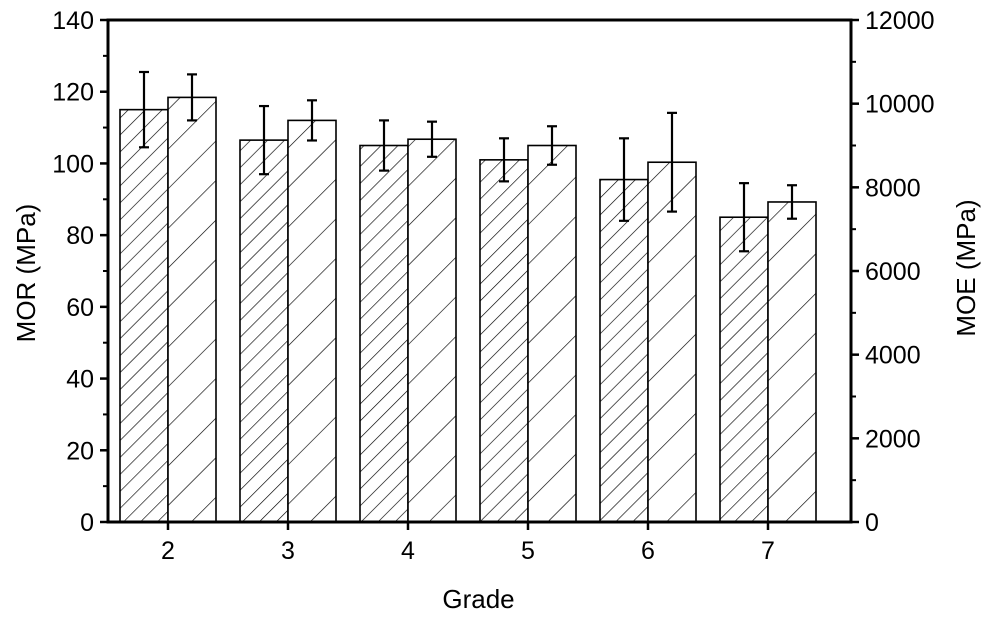 Image resolution: width=994 pixels, height=617 pixels. Describe the element at coordinates (26, 273) in the screenshot. I see `left-y-axis-title: MOR (MPa)` at that location.